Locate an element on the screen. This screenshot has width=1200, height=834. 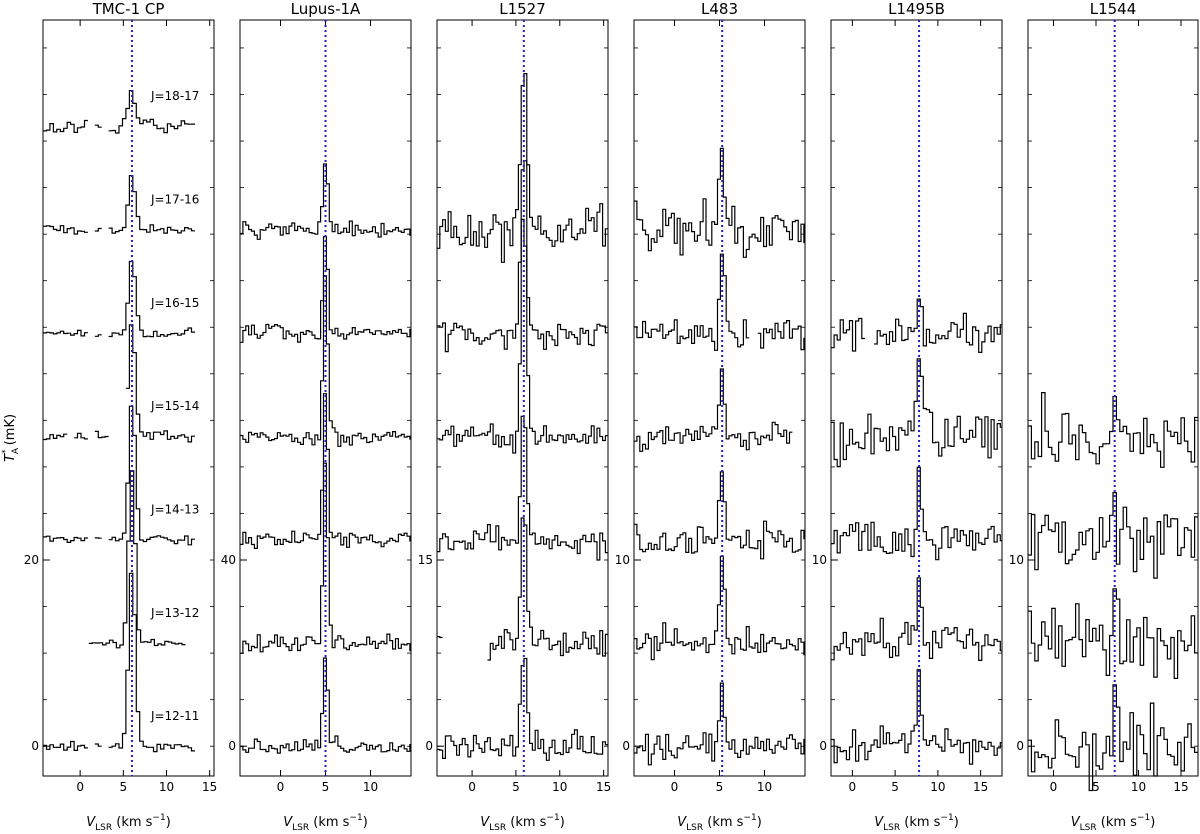
transition-label: J=17-16 is located at coordinates (174, 199).